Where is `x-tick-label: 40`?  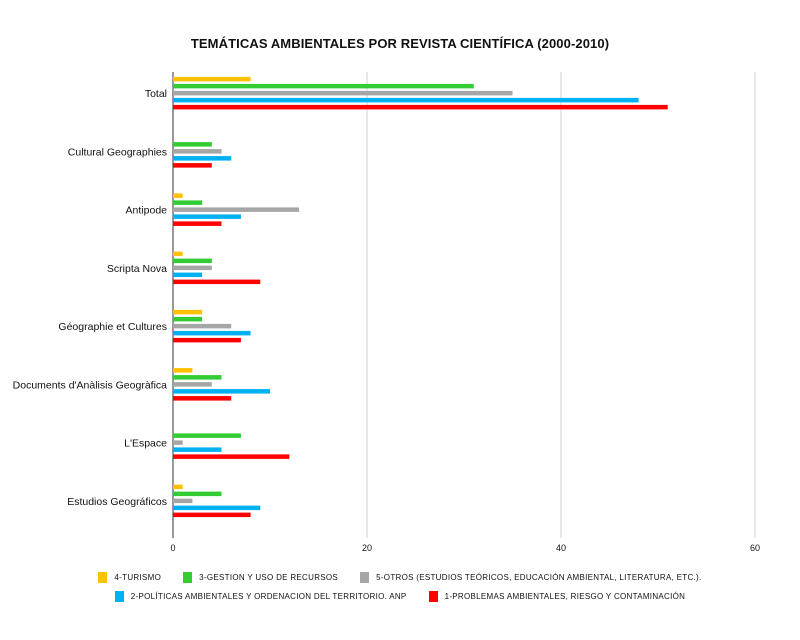
x-tick-label: 40 is located at coordinates (561, 548).